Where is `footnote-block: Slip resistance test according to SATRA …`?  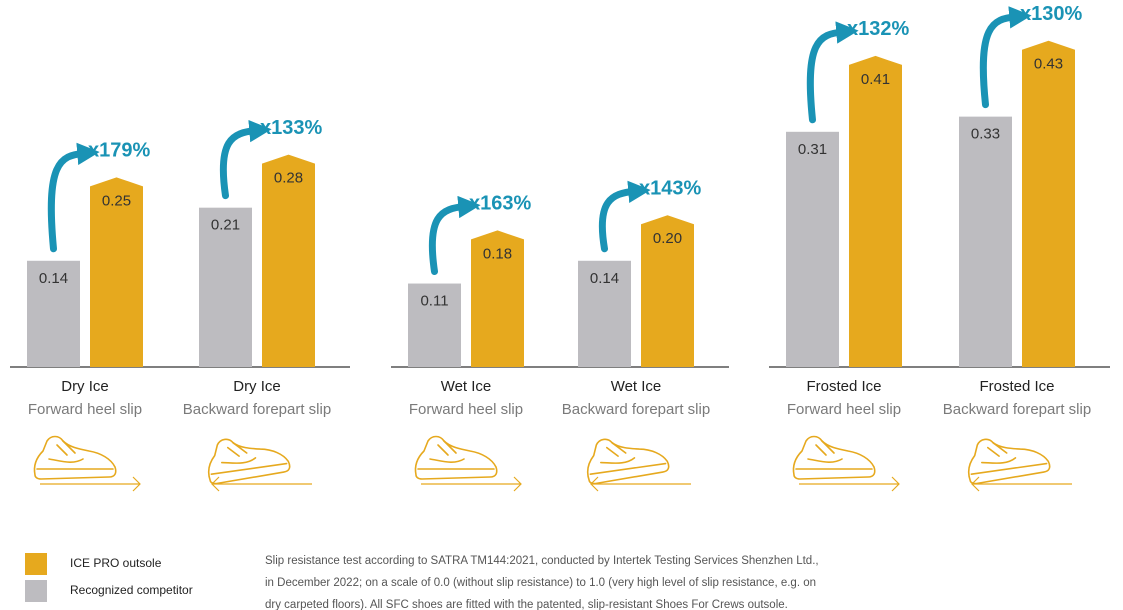
footnote-block: Slip resistance test according to SATRA … is located at coordinates (542, 582).